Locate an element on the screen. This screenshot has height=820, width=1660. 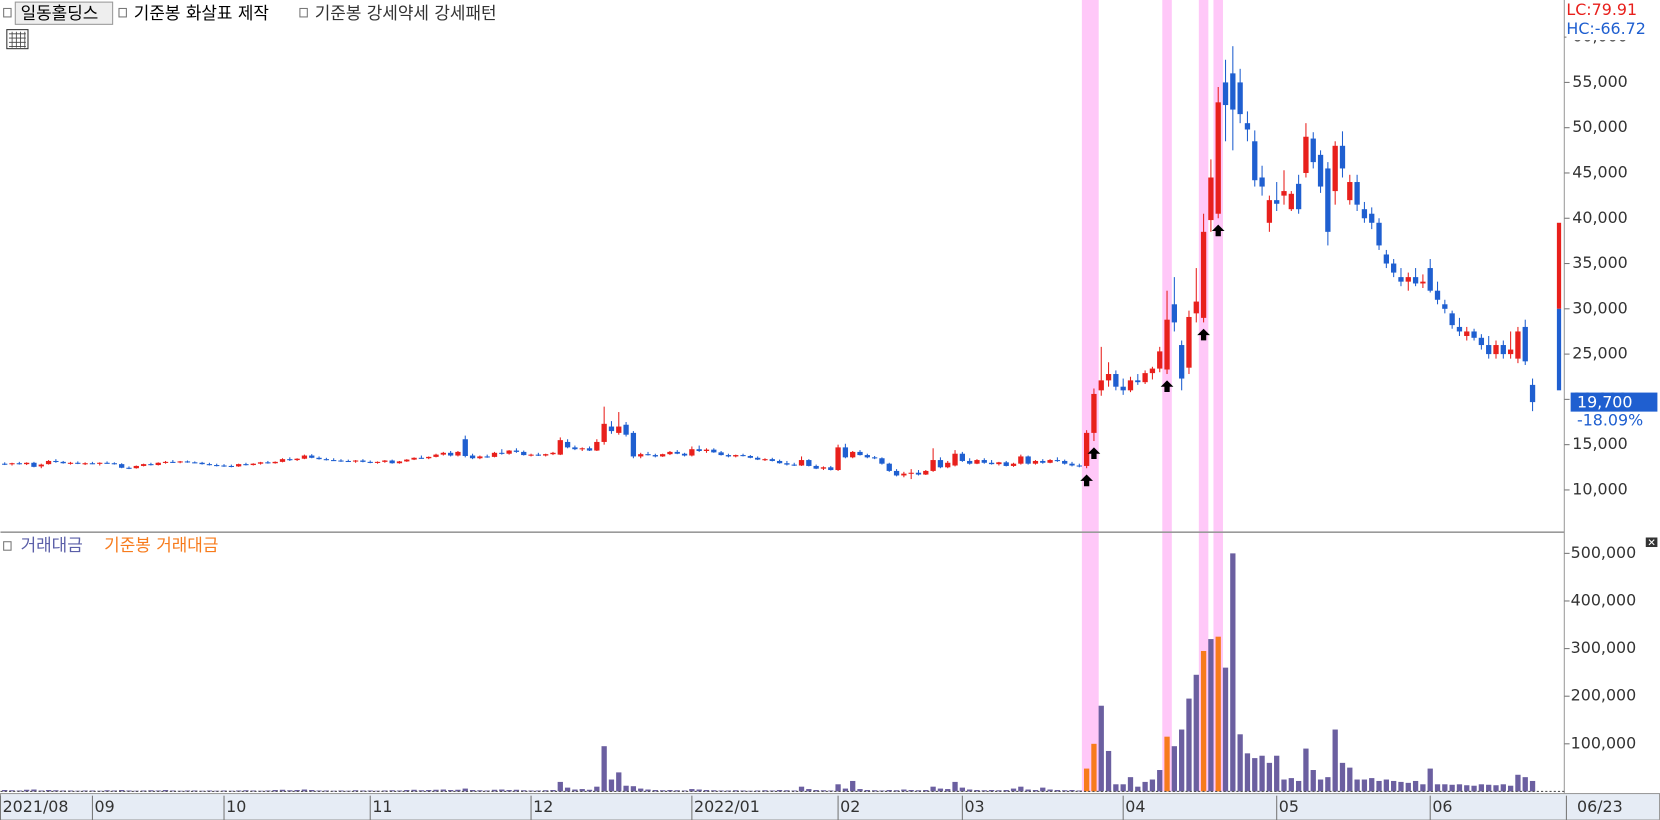
symbol-name: 일동홀딩스 is located at coordinates (60, 13).